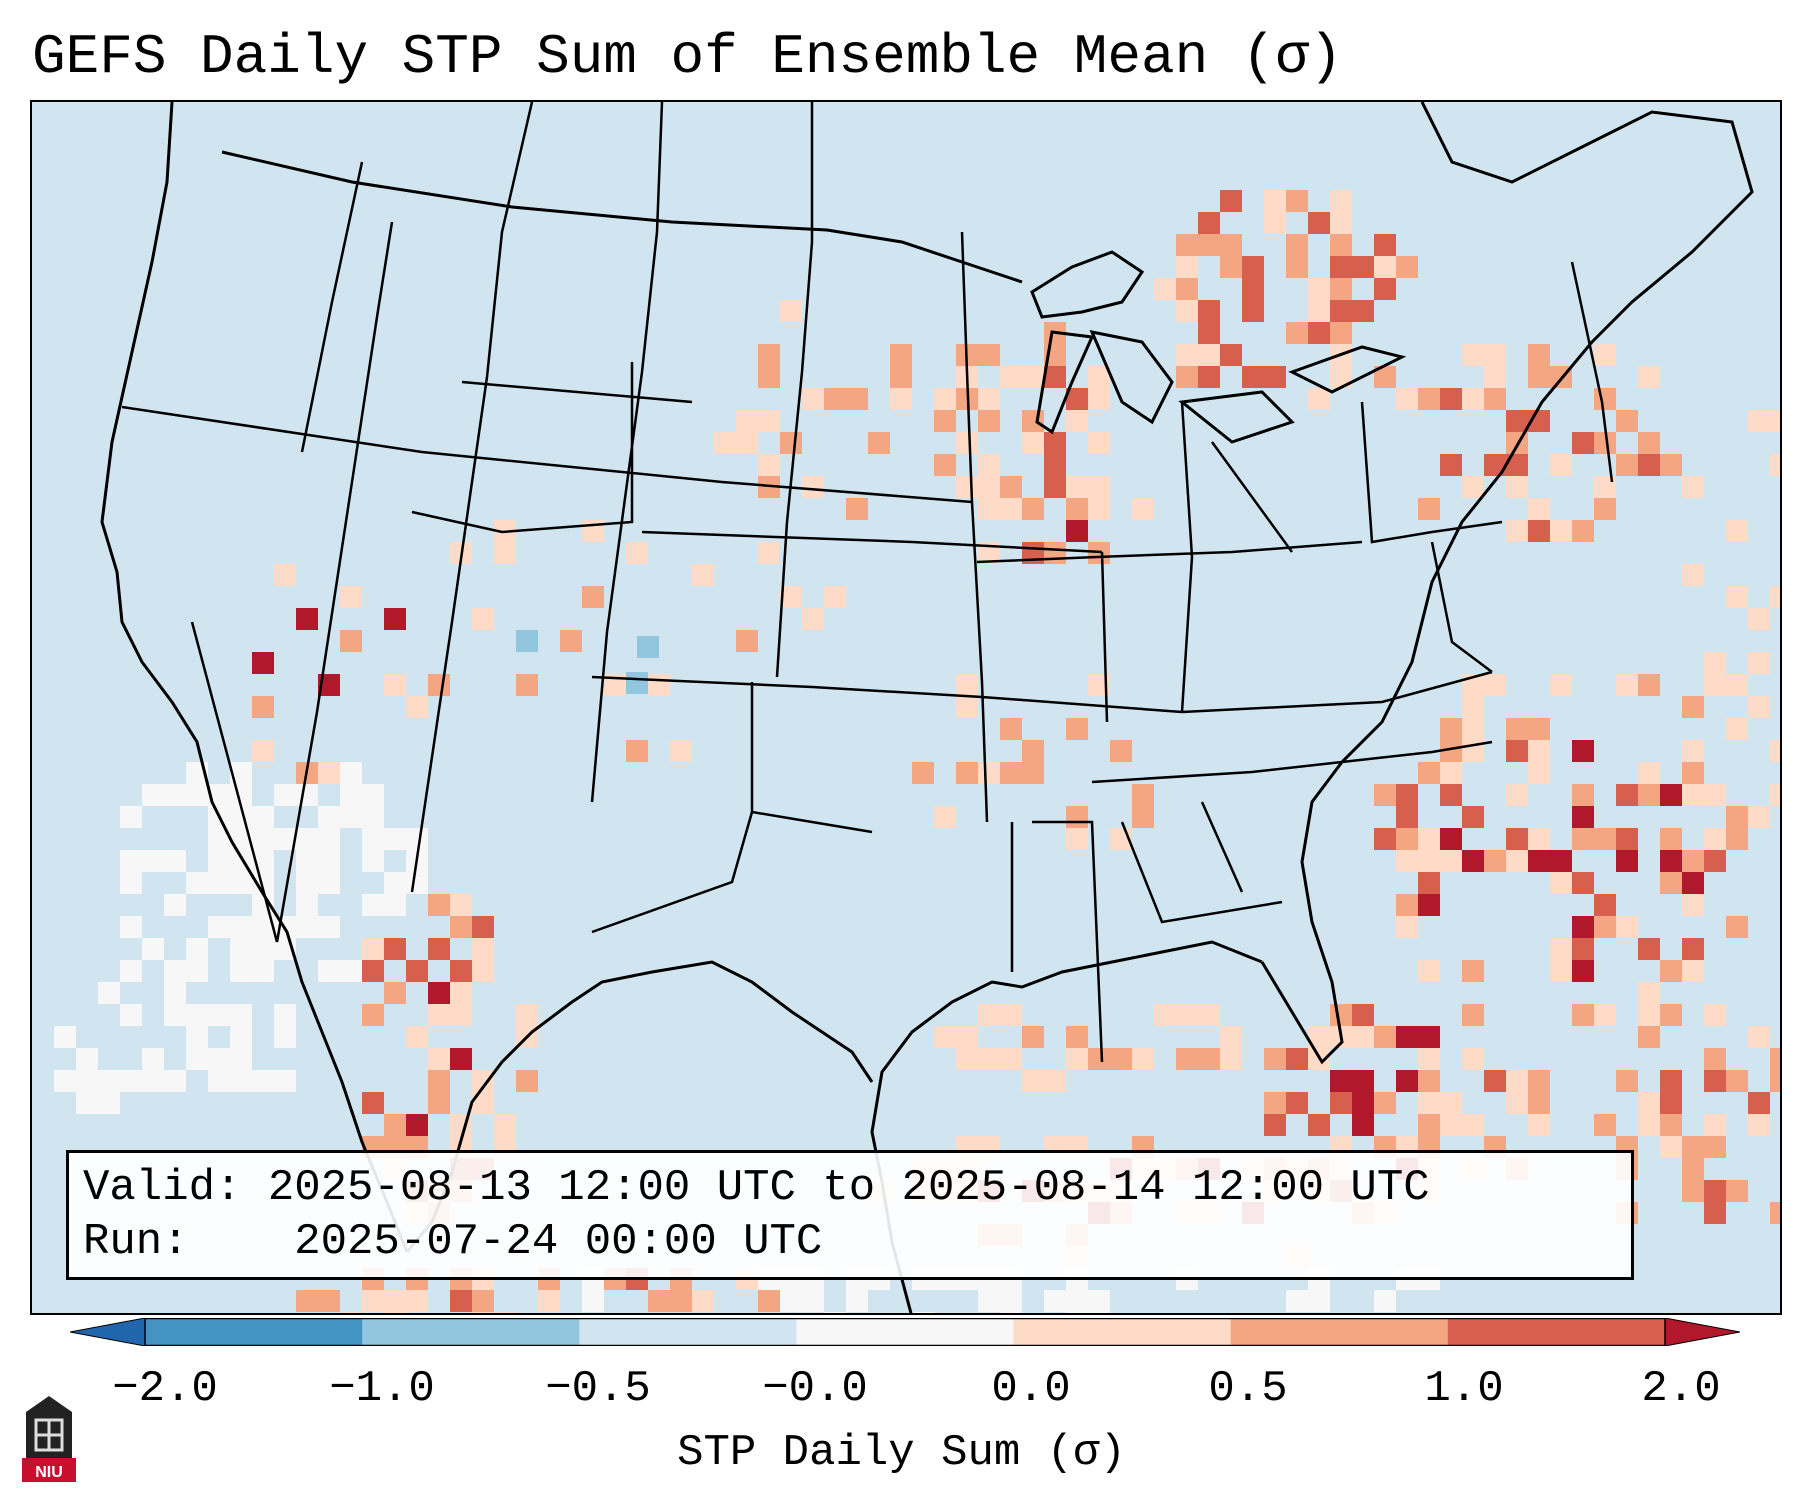 This screenshot has width=1803, height=1506. Describe the element at coordinates (1702, 1332) in the screenshot. I see `colorbar-extend-high` at that location.